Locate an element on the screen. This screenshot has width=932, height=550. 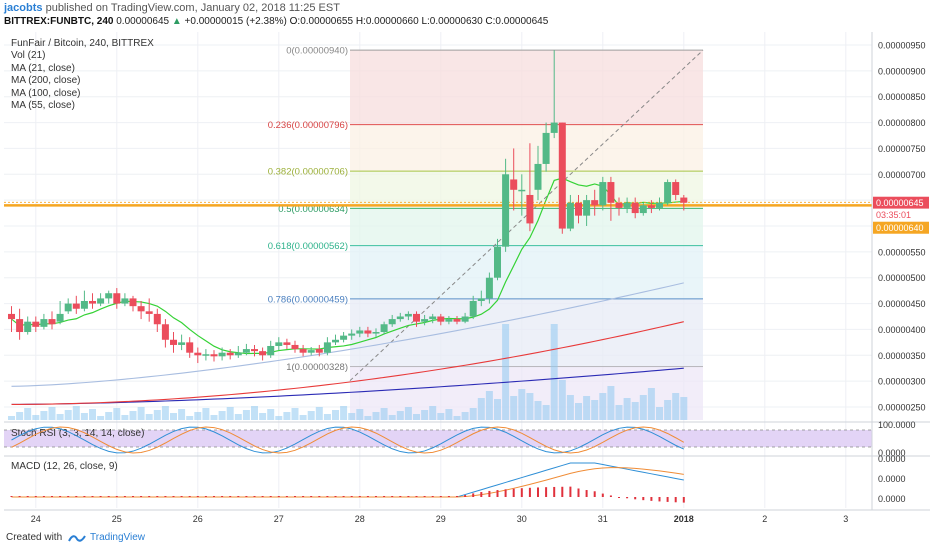
price-tick-label: 0.00000950 is located at coordinates (902, 46).